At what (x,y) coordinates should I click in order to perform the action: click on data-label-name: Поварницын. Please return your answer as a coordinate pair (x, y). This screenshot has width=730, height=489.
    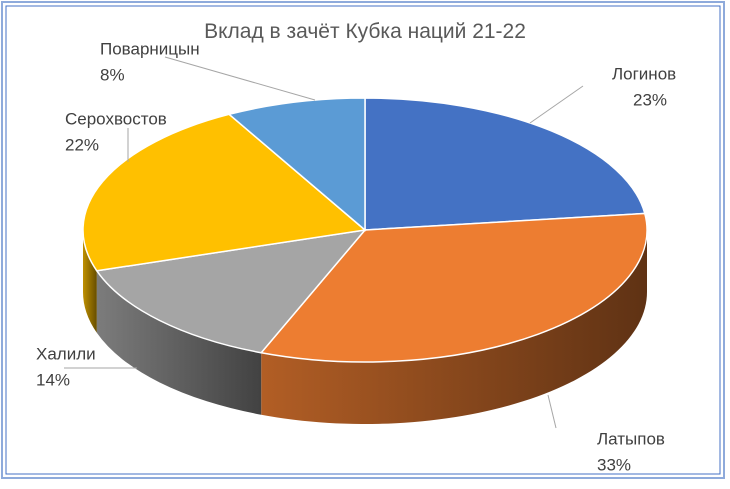
    Looking at the image, I should click on (150, 48).